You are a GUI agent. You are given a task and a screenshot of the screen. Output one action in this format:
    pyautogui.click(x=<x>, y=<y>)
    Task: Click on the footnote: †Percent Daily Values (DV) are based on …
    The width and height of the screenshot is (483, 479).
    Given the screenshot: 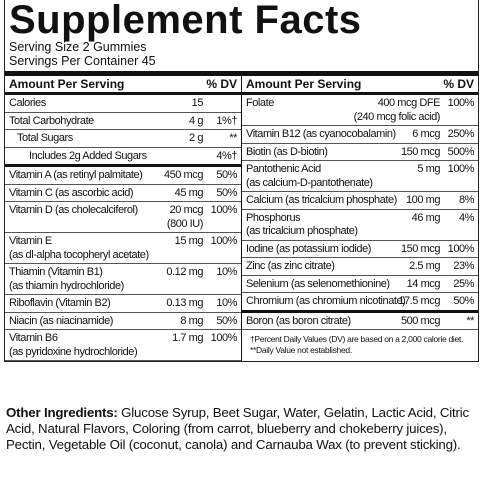 What is the action you would take?
    pyautogui.click(x=357, y=339)
    